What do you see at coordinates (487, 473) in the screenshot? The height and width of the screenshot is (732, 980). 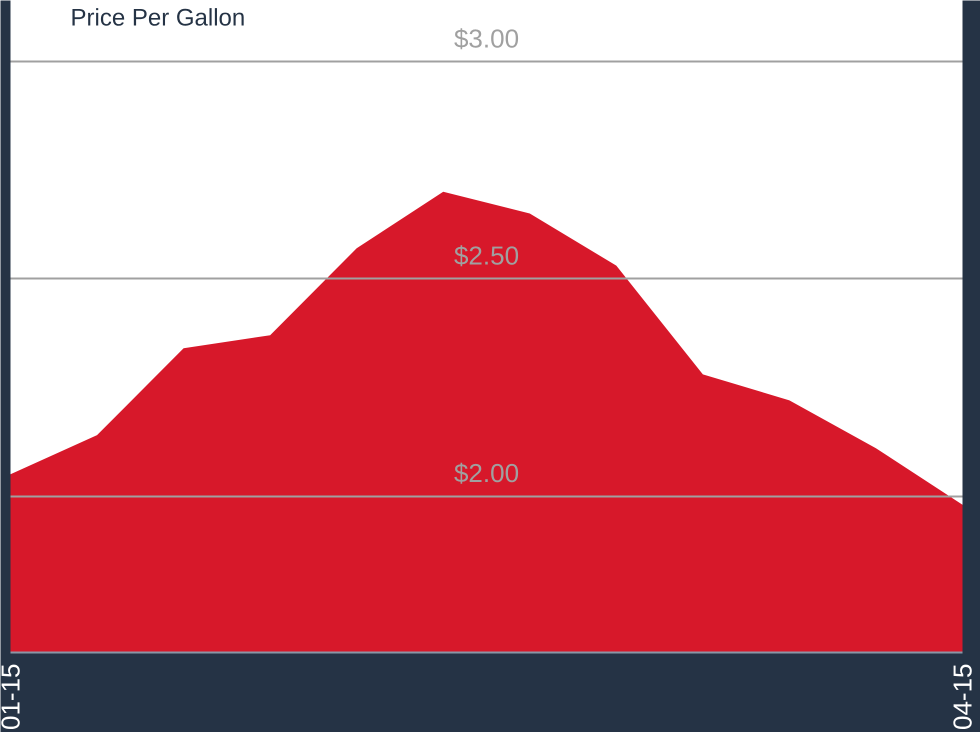 I see `y-tick-label: $2.00` at bounding box center [487, 473].